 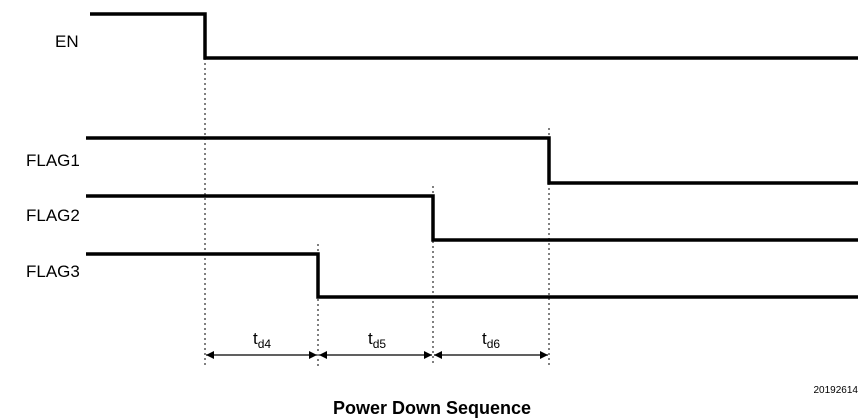 What do you see at coordinates (53, 160) in the screenshot?
I see `signal-label-flag1: FLAG1` at bounding box center [53, 160].